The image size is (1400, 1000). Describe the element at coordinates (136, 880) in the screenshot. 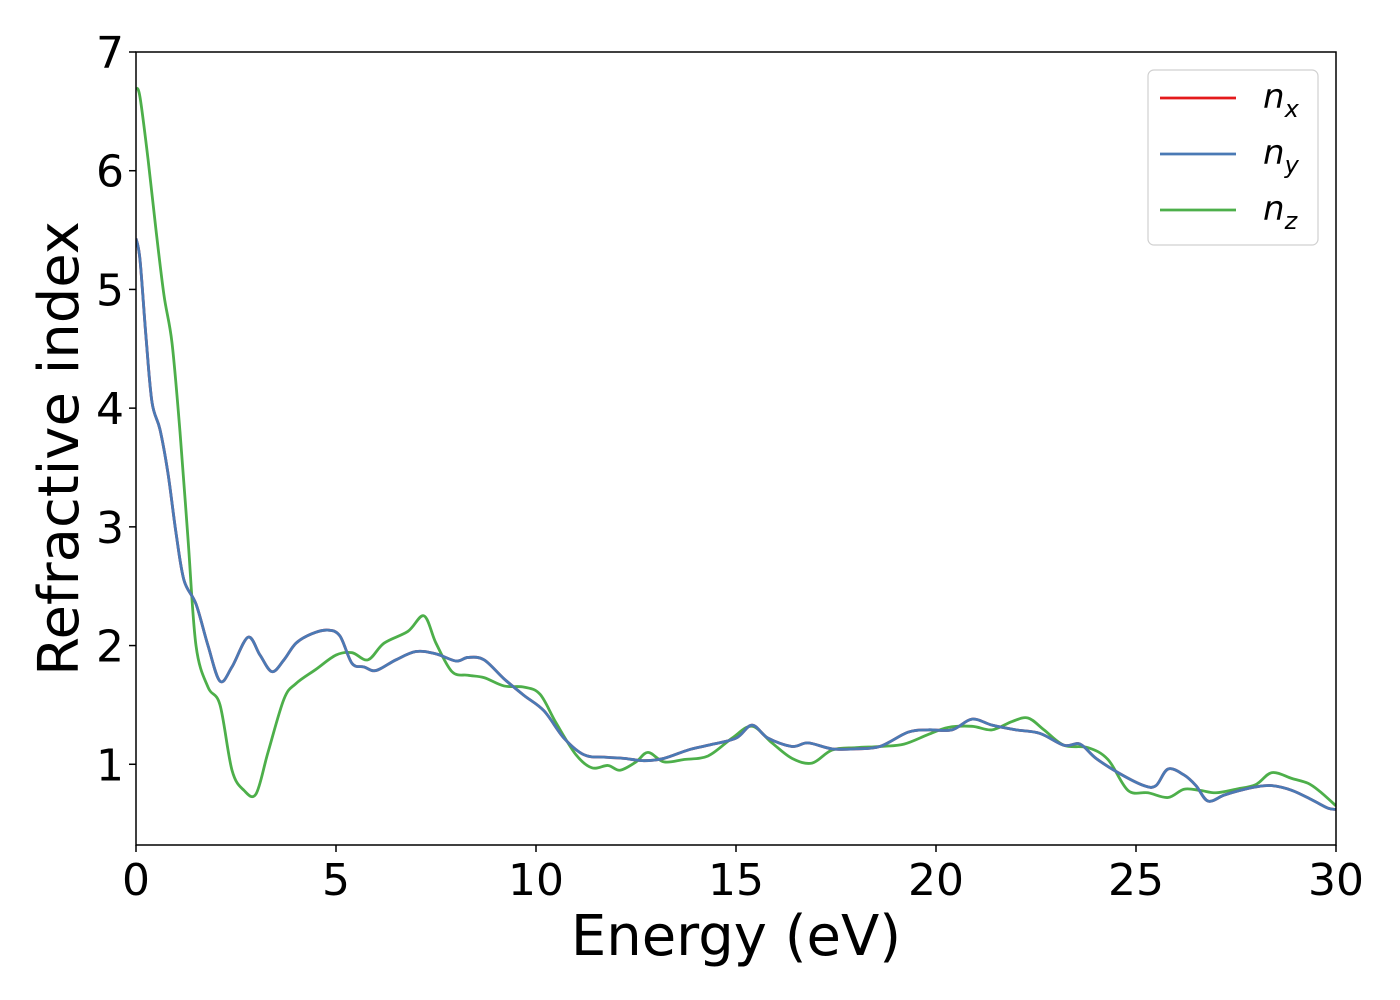

I see `x-tick-label: 0` at that location.